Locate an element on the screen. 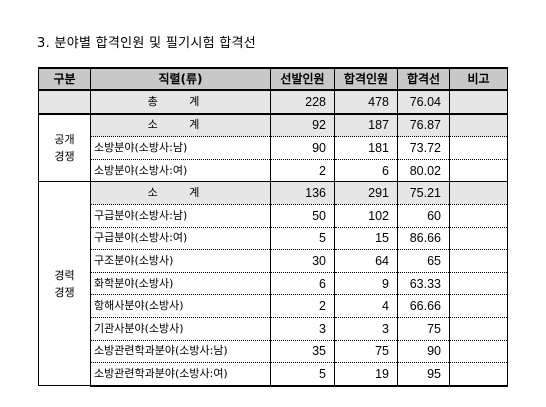  header-row: 구분 직렬(류) 선발인원 합격인원 합격선 비고 is located at coordinates (273, 79).